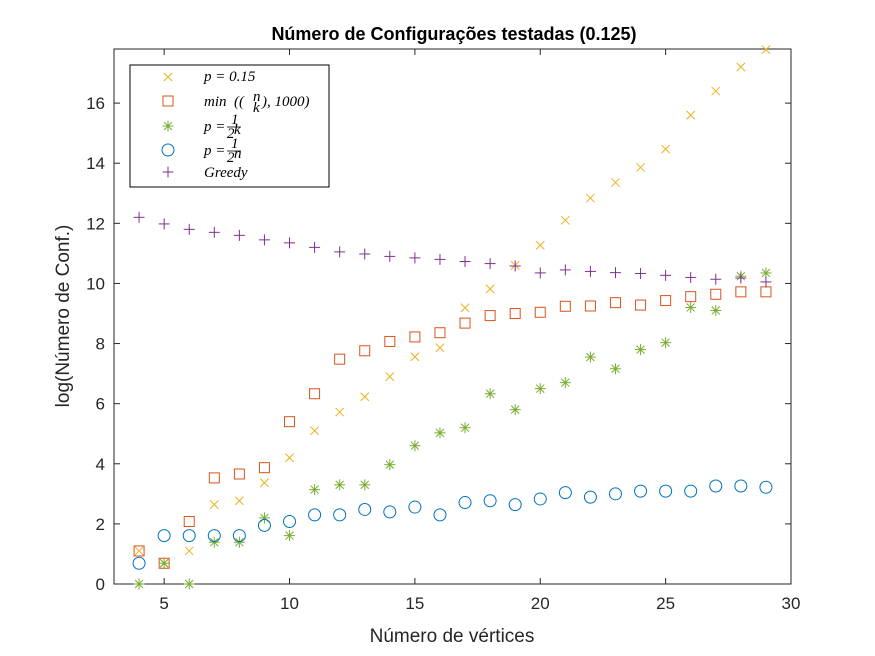 The width and height of the screenshot is (875, 656). I want to click on y-tick-label: 2, so click(100, 524).